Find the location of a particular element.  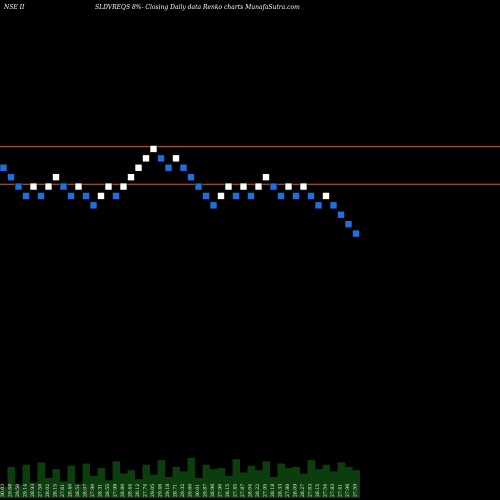

price-label: 28.18 is located at coordinates (273, 490).